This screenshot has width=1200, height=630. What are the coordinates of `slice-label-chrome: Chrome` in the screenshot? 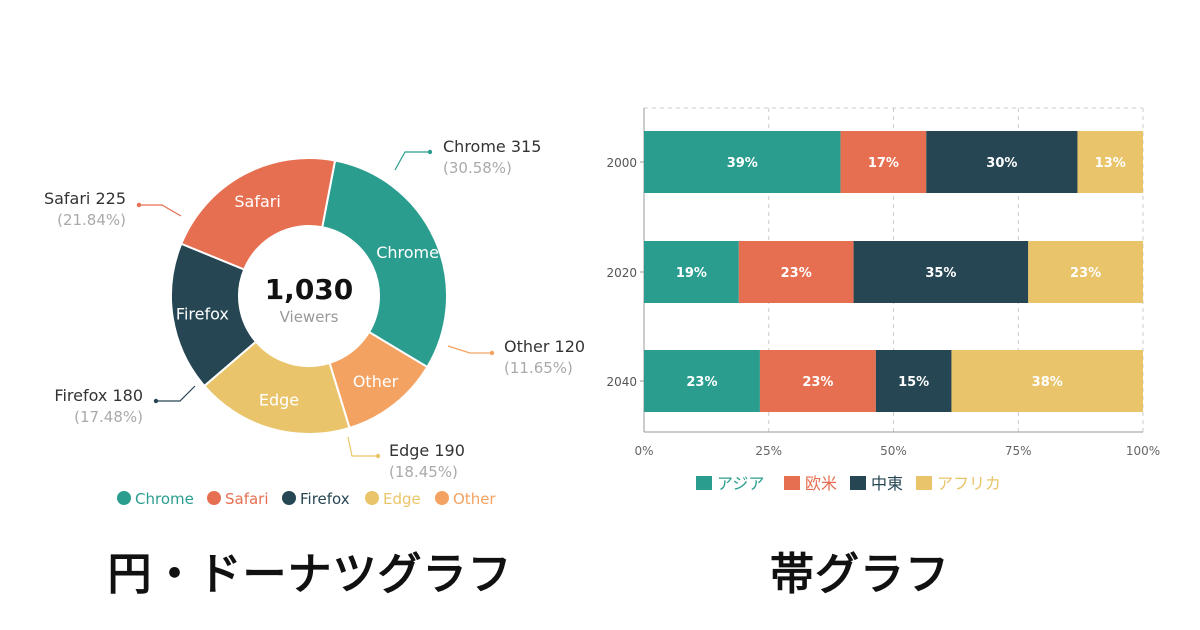 It's located at (407, 252).